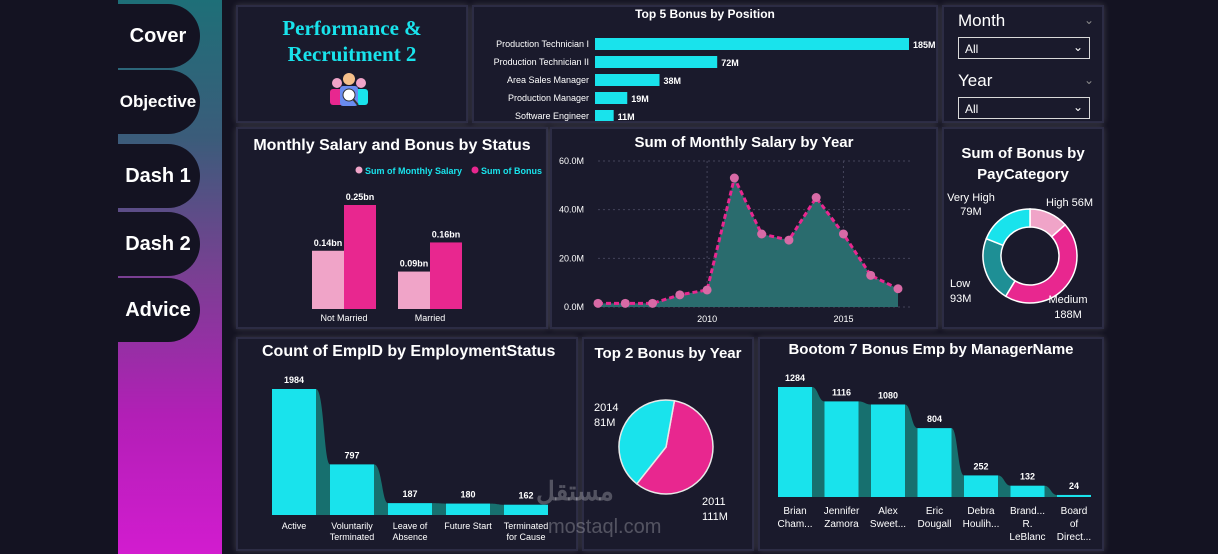 The height and width of the screenshot is (554, 1218). What do you see at coordinates (352, 537) in the screenshot?
I see `employment-category-label: Terminated` at bounding box center [352, 537].